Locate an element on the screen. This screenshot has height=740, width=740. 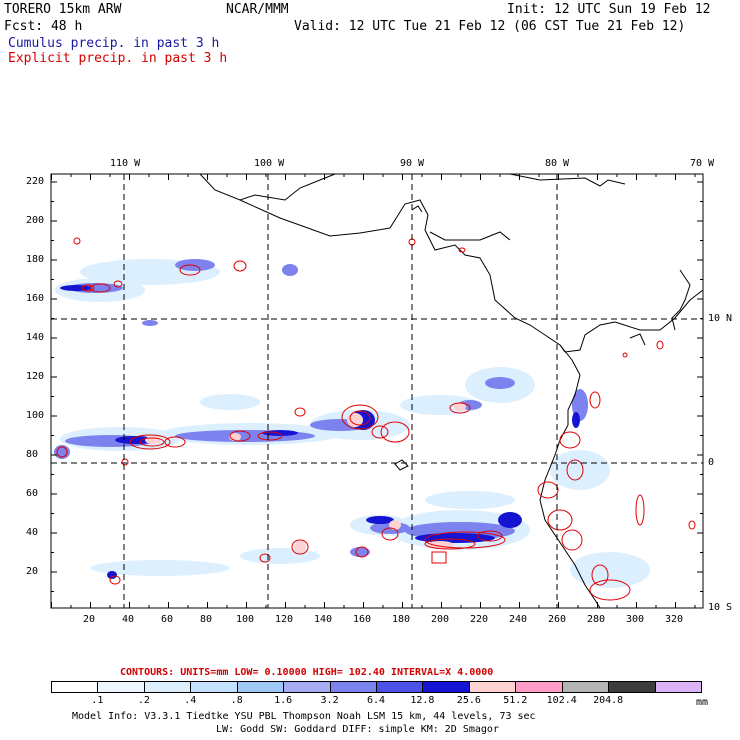
y-tick-label: 140 is located at coordinates (35, 337).